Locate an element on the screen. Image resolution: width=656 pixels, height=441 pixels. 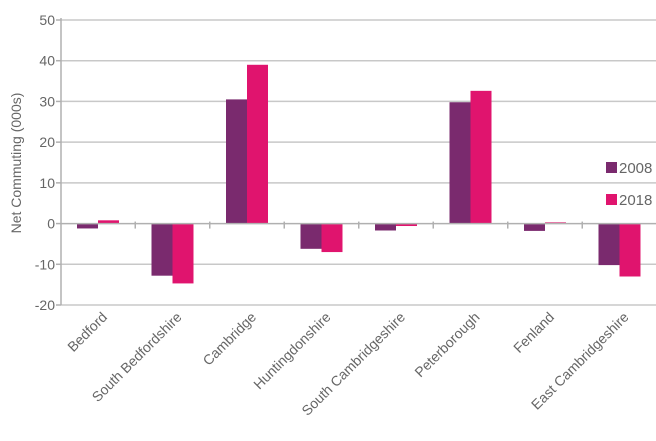
y-tick-label: -20 is located at coordinates (45, 305).